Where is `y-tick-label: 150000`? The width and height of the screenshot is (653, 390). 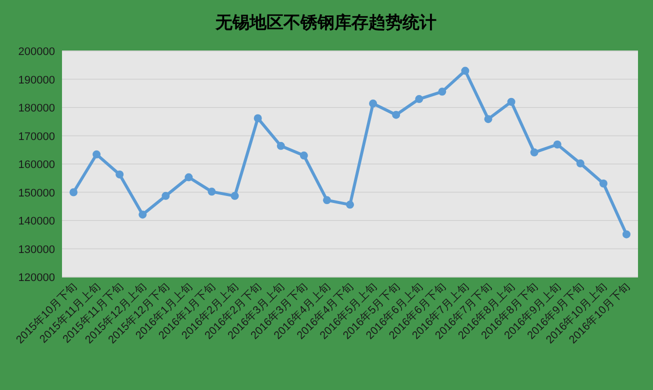
y-tick-label: 150000 is located at coordinates (36, 193).